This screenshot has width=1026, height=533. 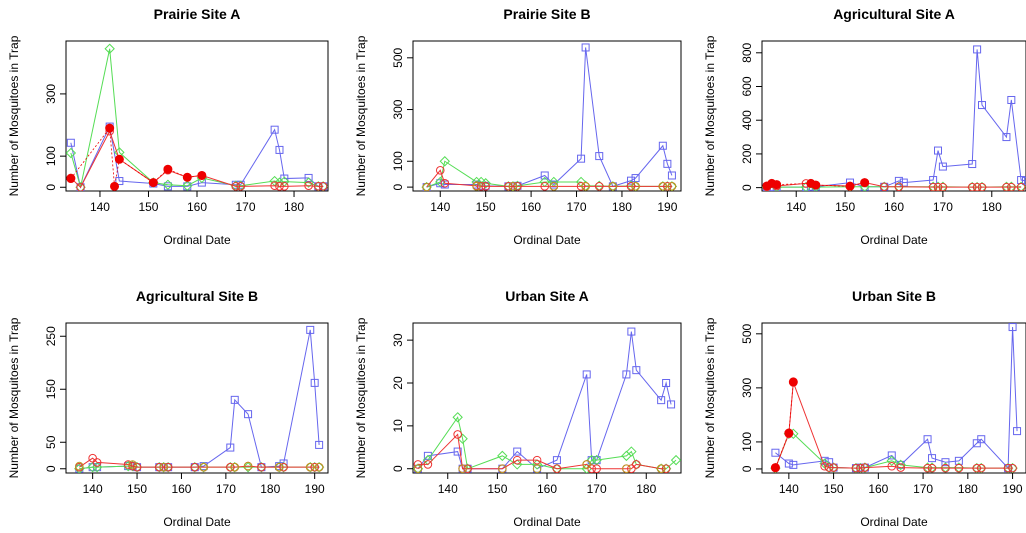 I want to click on y-tick-label: 250, so click(x=51, y=336).